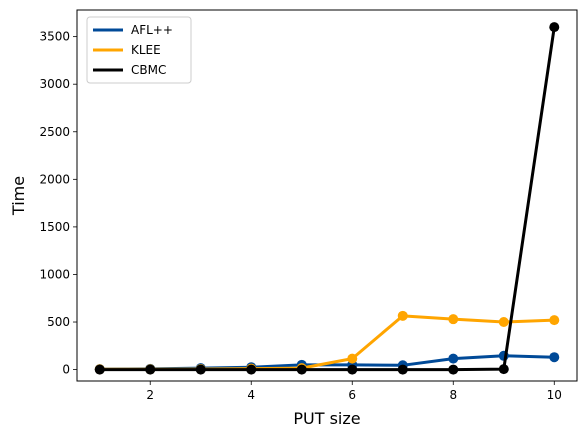  I want to click on legend-label: AFL++, so click(152, 30).